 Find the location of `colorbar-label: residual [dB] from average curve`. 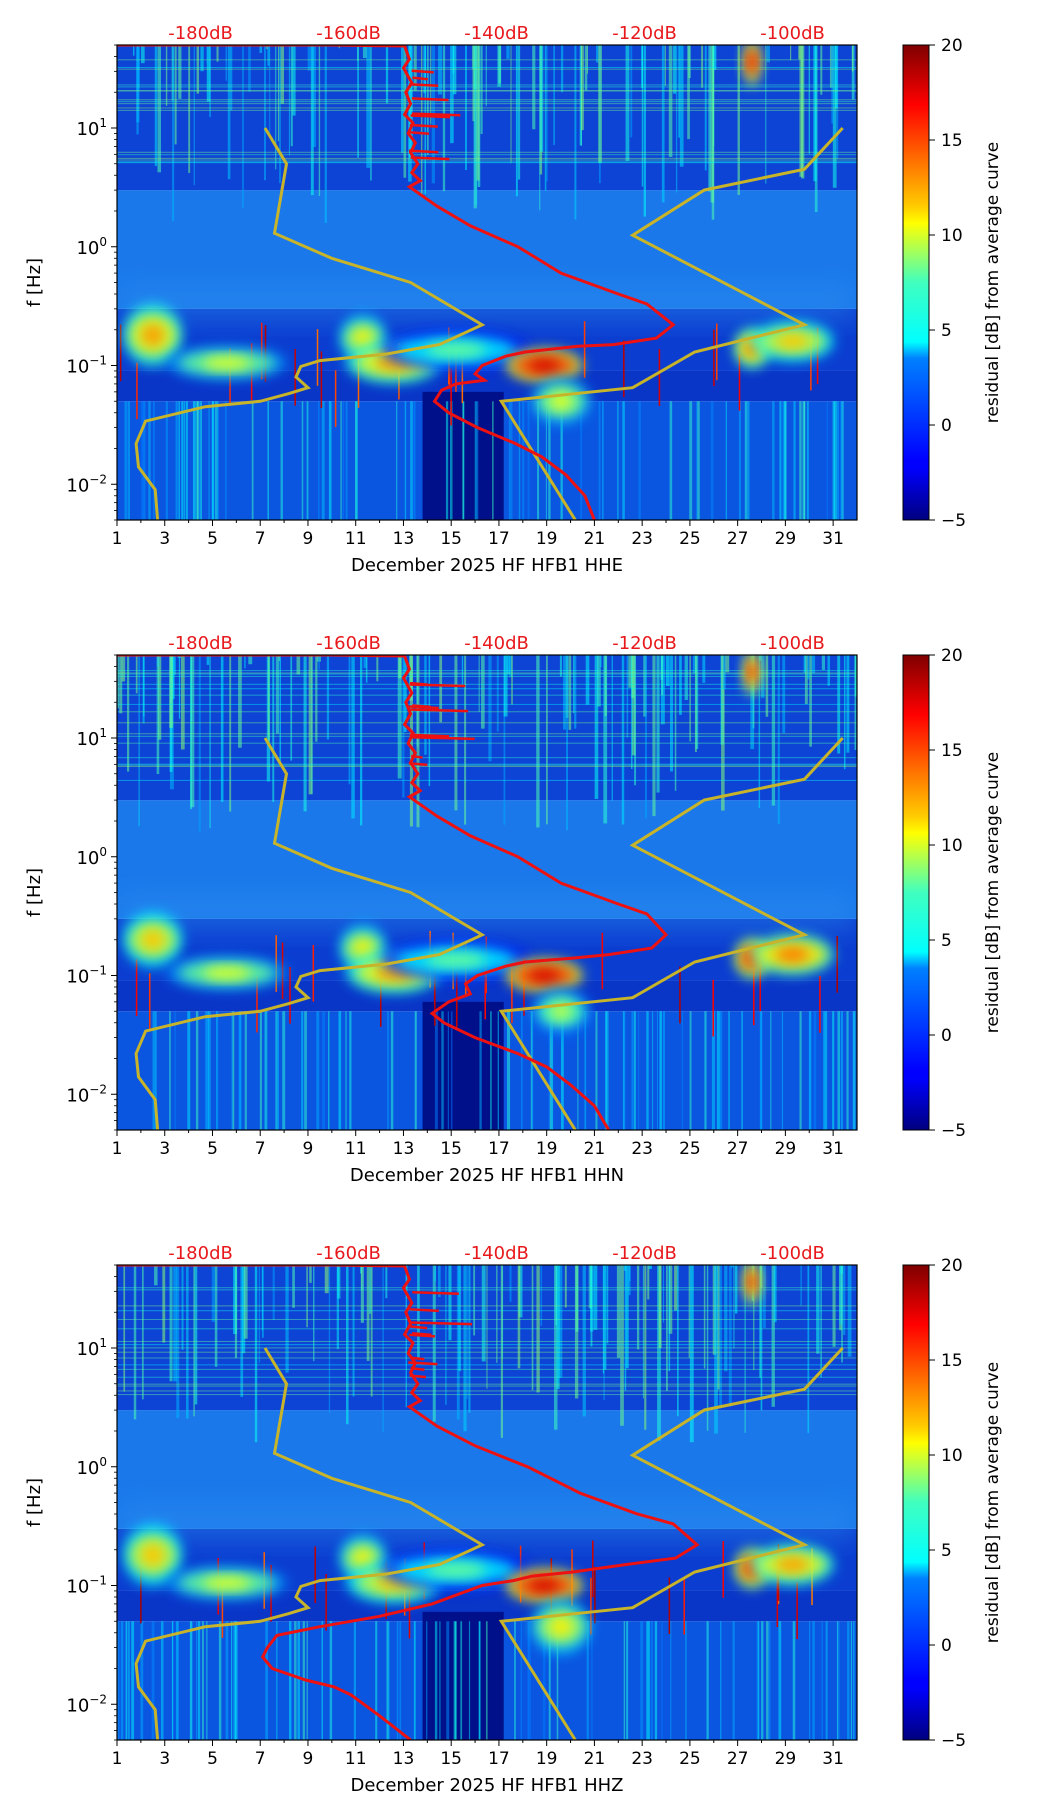

colorbar-label: residual [dB] from average curve is located at coordinates (993, 1502).